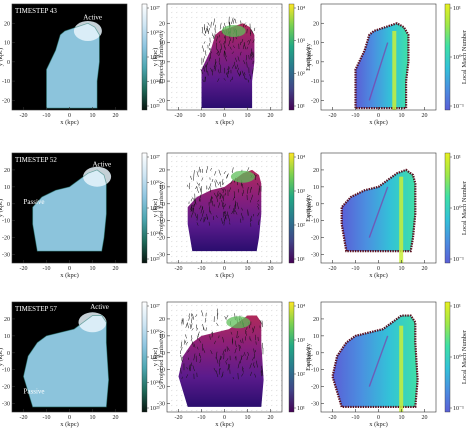 The height and width of the screenshot is (436, 474). I want to click on colorbar-tick-label: 10²³, so click(155, 260).